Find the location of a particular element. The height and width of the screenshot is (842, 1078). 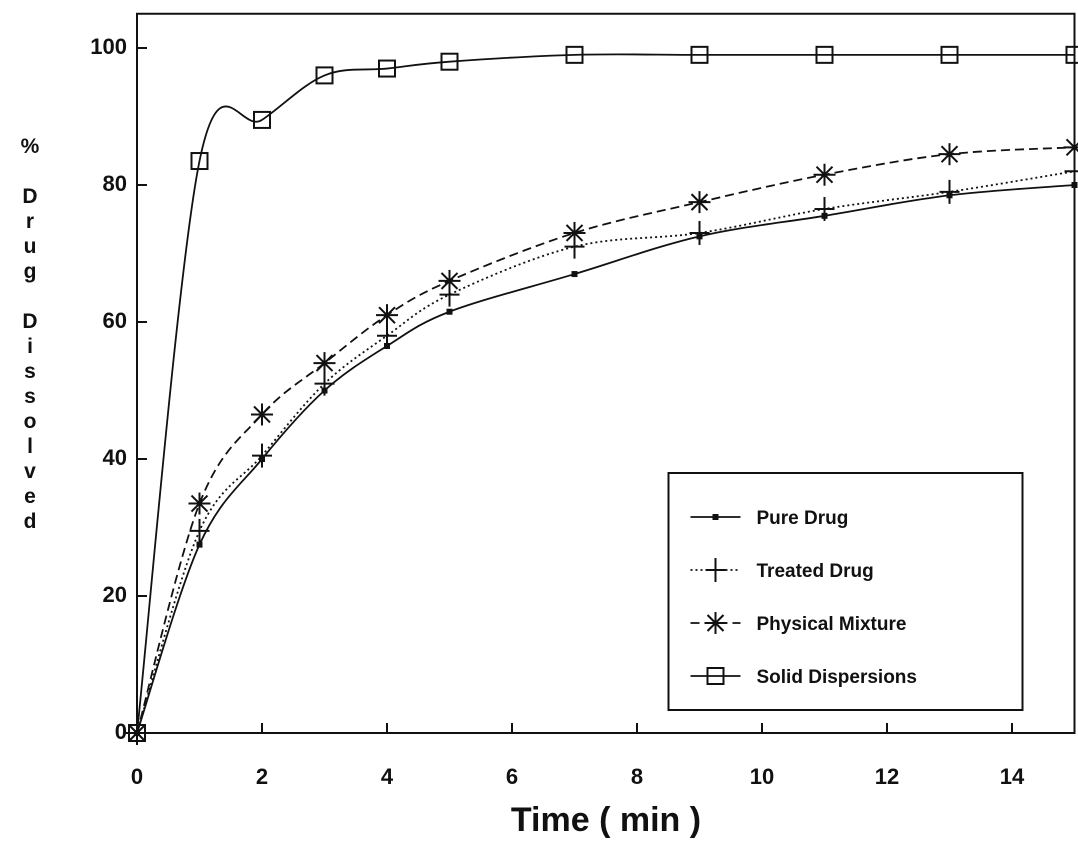

legend-box is located at coordinates (845, 591).